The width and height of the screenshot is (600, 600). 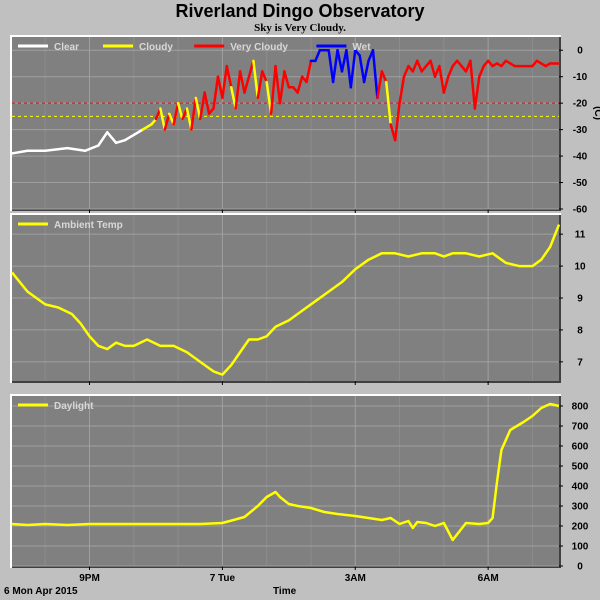 I want to click on ambient-ytick-label: 8, so click(x=580, y=330).